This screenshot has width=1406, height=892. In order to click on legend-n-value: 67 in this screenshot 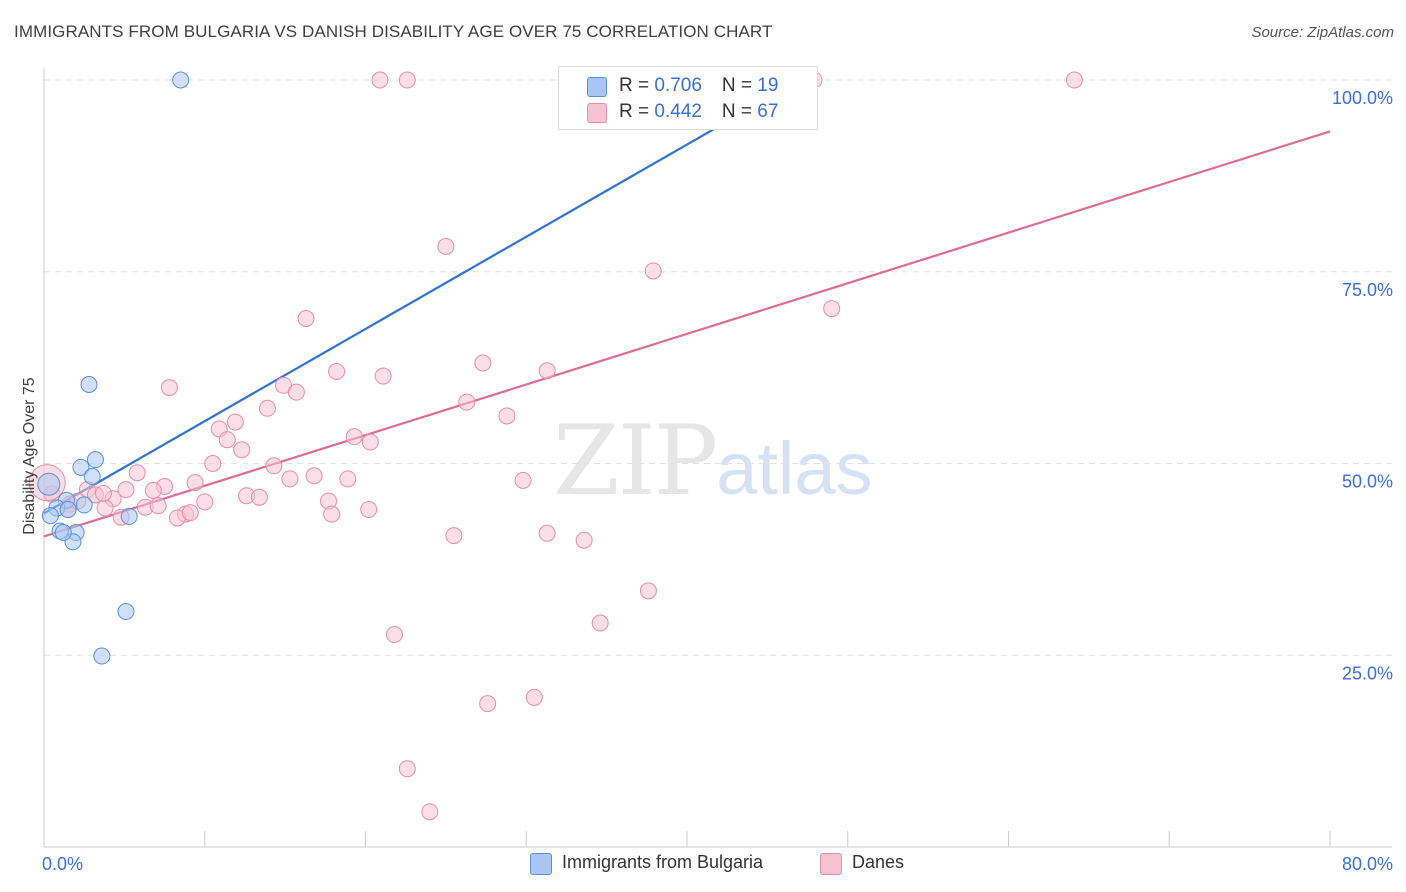, I will do `click(768, 111)`.